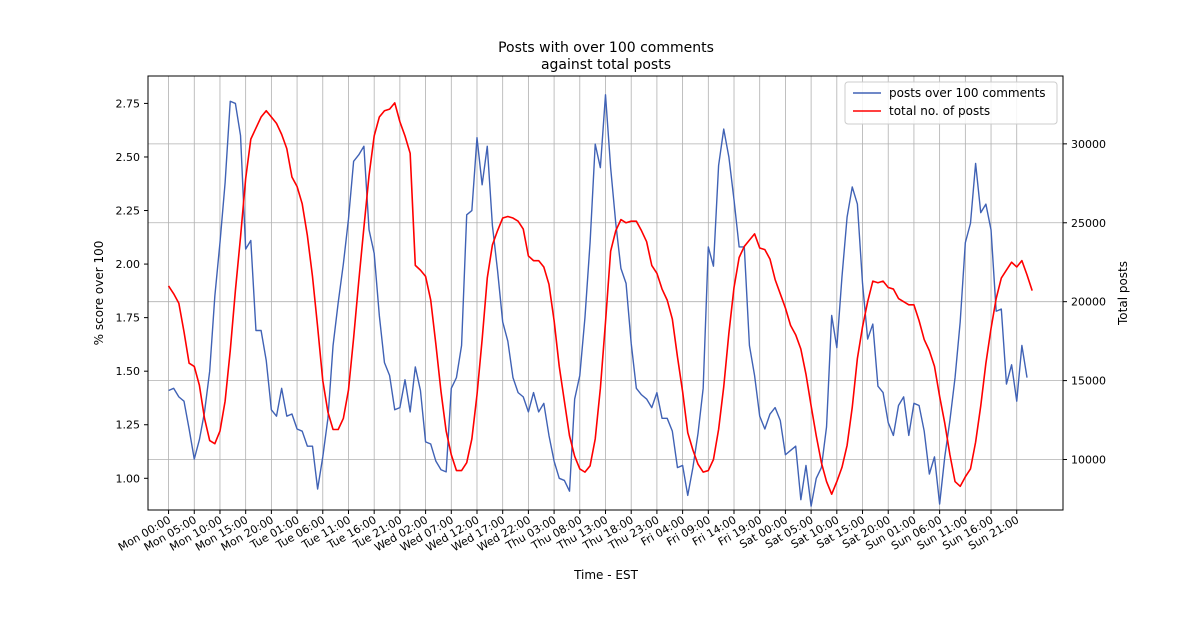 The height and width of the screenshot is (639, 1181). What do you see at coordinates (128, 318) in the screenshot?
I see `y-left-tick-label: 1.75` at bounding box center [128, 318].